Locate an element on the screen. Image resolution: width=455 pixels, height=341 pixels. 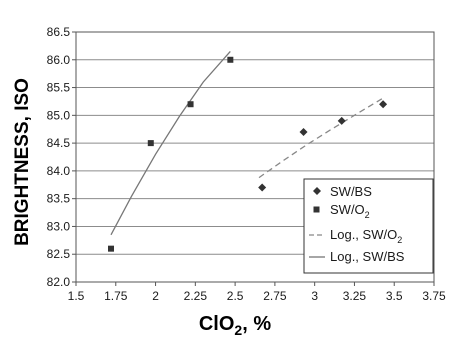
y-tick-label: 84.5 is located at coordinates (59, 143).